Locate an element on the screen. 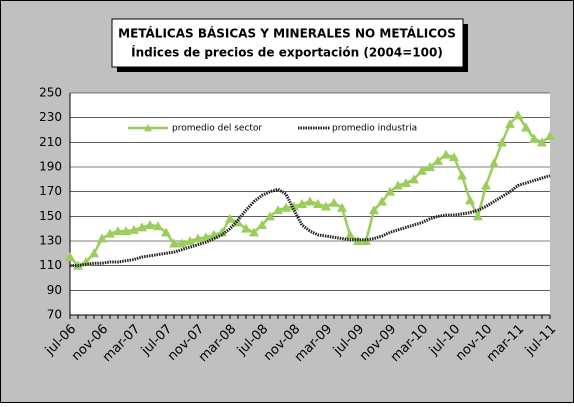 This screenshot has height=407, width=574. y-tick-label: 170 is located at coordinates (50, 191).